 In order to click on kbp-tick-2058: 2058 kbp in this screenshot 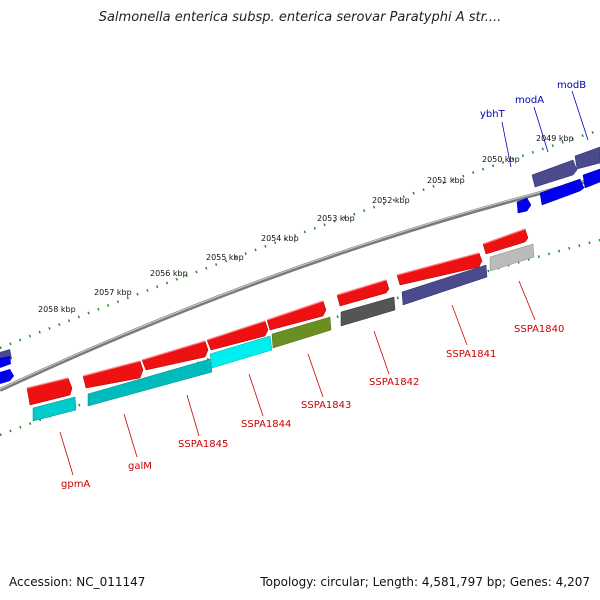, I will do `click(57, 309)`.